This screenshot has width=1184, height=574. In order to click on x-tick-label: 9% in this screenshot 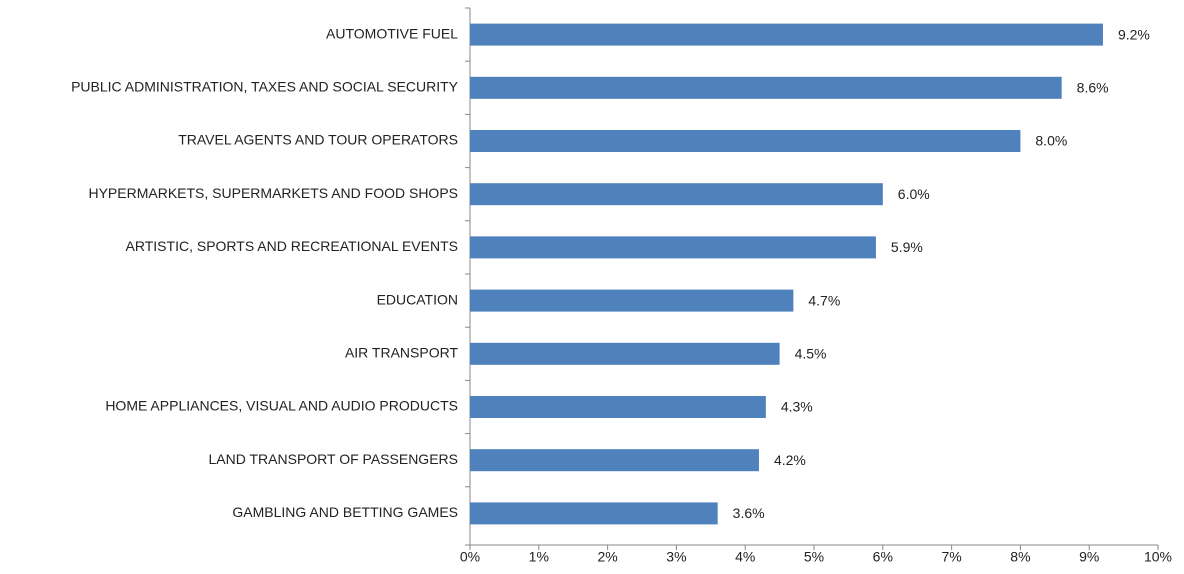, I will do `click(1089, 557)`.